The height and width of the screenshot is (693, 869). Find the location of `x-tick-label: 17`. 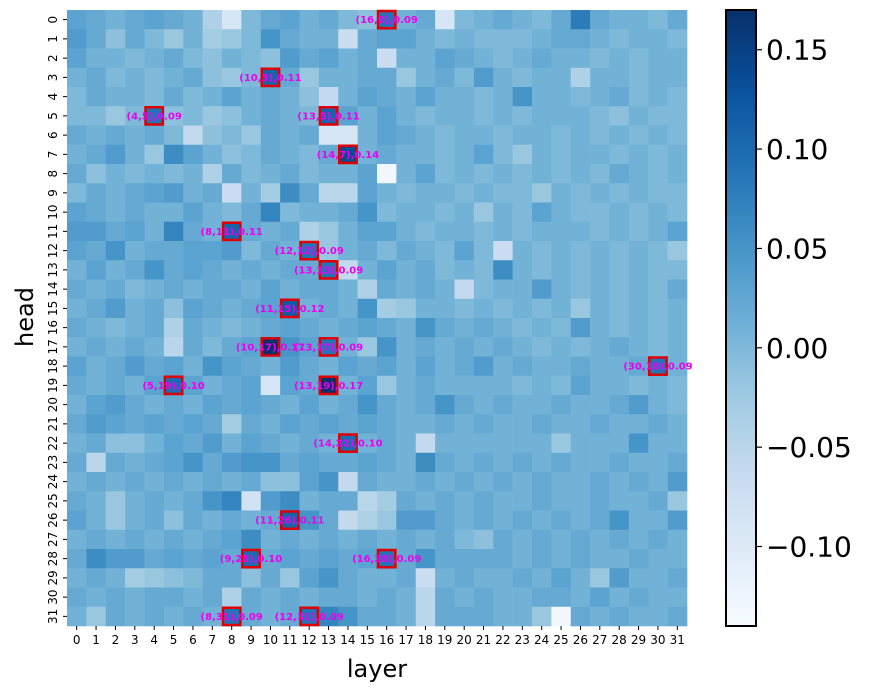

x-tick-label: 17 is located at coordinates (405, 640).